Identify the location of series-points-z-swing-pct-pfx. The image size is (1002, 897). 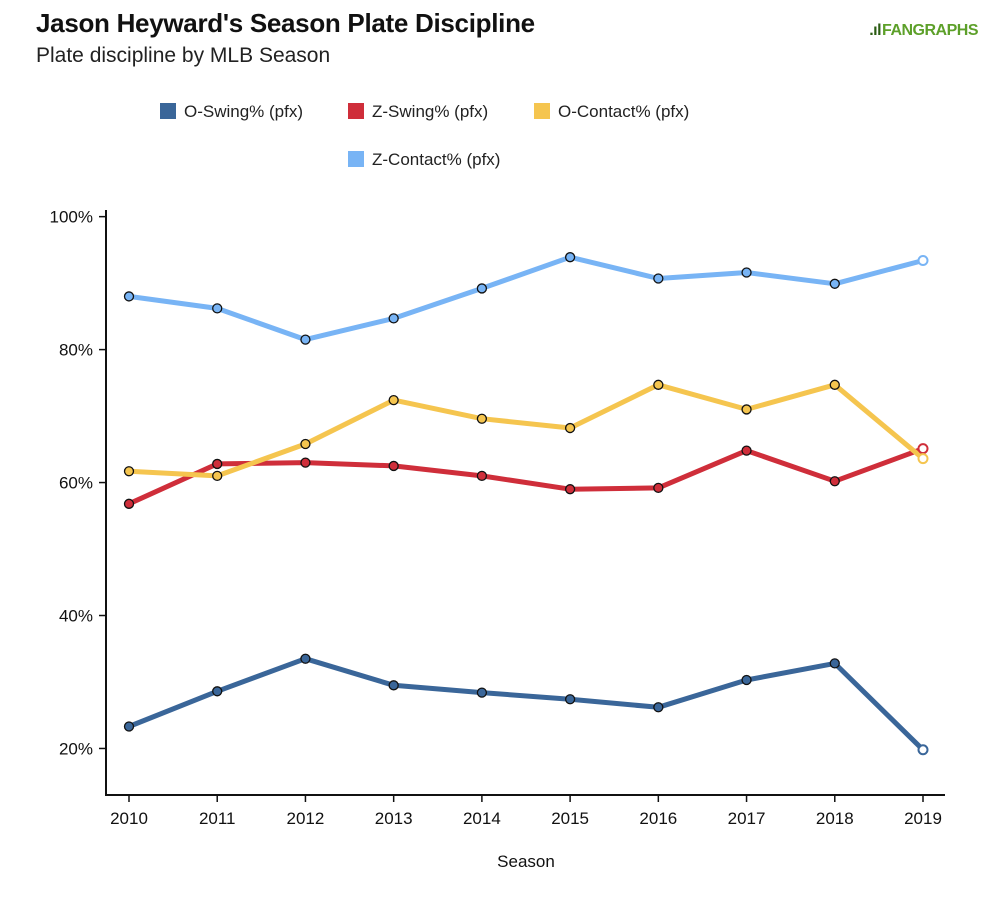
(526, 476).